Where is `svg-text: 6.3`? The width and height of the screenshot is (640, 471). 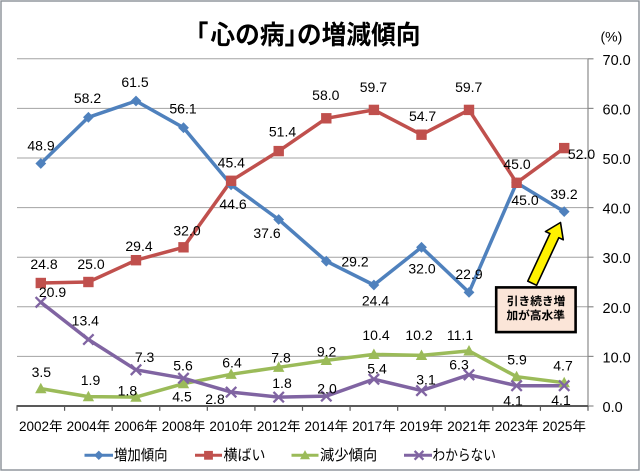
svg-text: 6.3 is located at coordinates (459, 364).